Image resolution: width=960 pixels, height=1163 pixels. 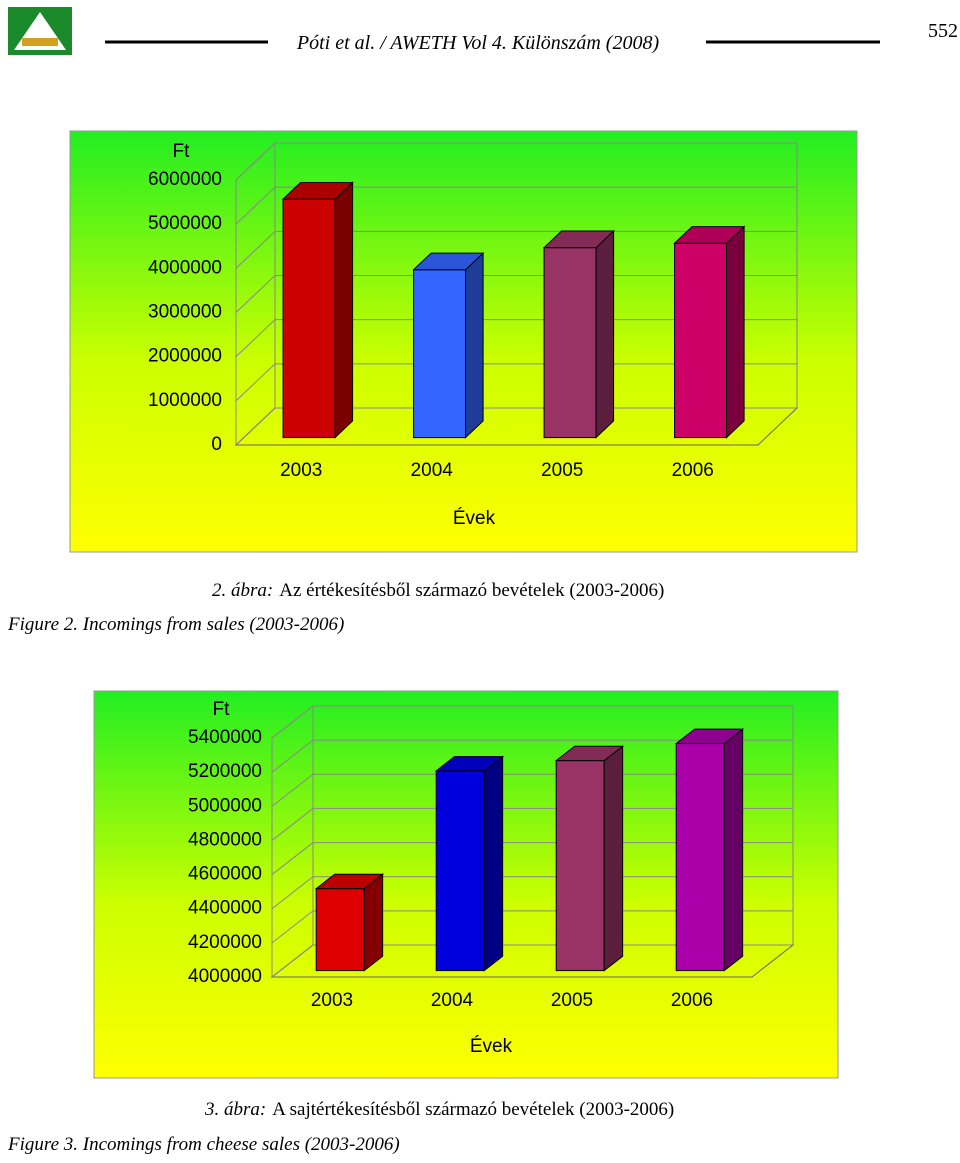 What do you see at coordinates (235, 1109) in the screenshot?
I see `caption-label: 3. ábra:` at bounding box center [235, 1109].